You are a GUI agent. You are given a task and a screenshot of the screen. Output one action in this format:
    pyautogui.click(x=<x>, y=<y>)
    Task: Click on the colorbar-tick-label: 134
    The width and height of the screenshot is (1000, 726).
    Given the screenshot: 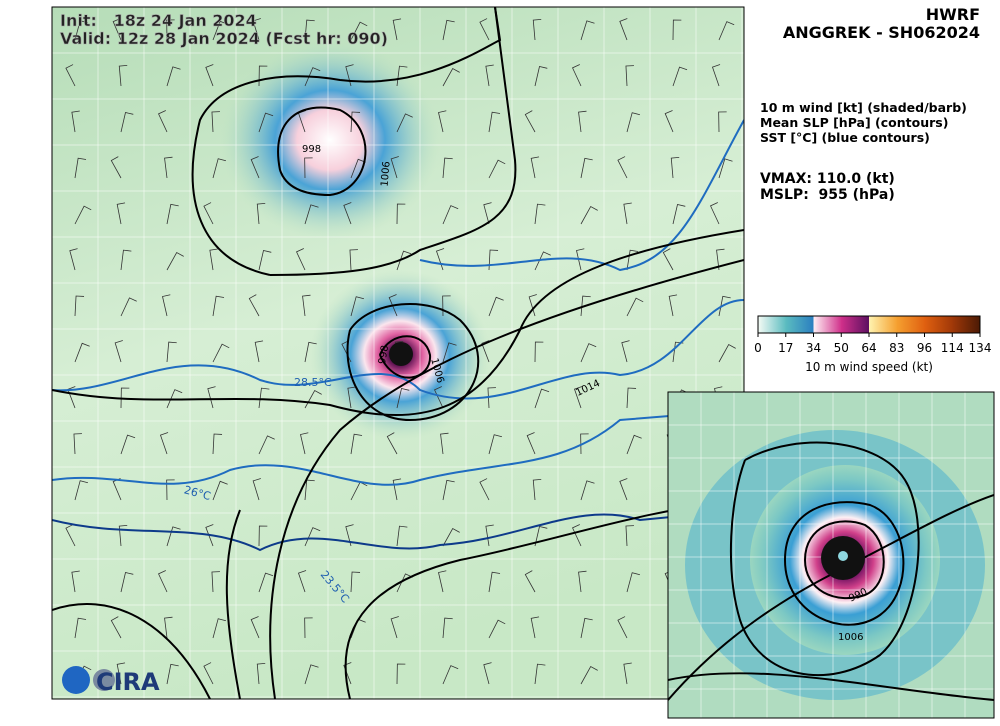 What is the action you would take?
    pyautogui.click(x=980, y=348)
    